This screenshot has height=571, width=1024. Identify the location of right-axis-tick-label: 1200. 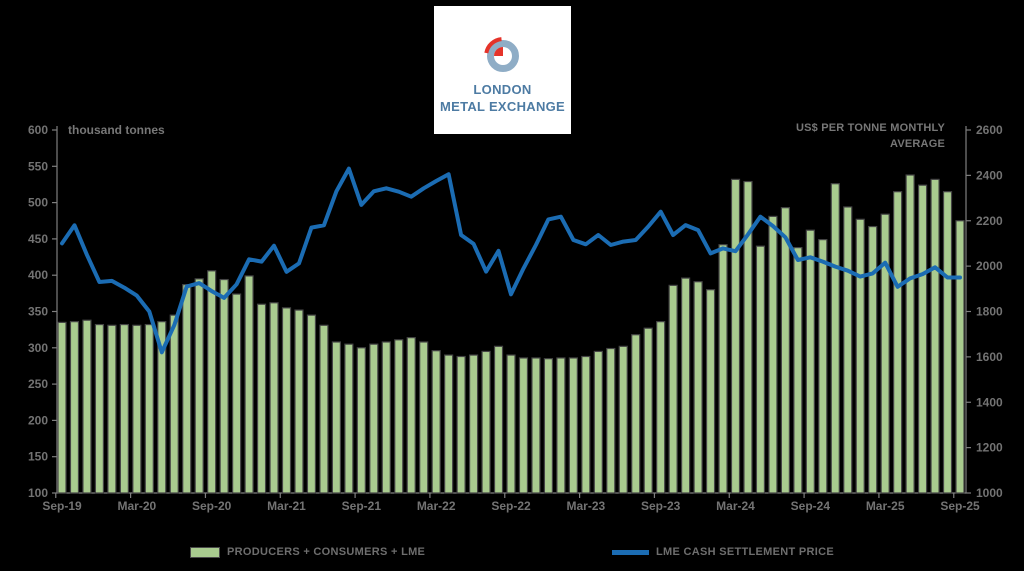
(989, 448).